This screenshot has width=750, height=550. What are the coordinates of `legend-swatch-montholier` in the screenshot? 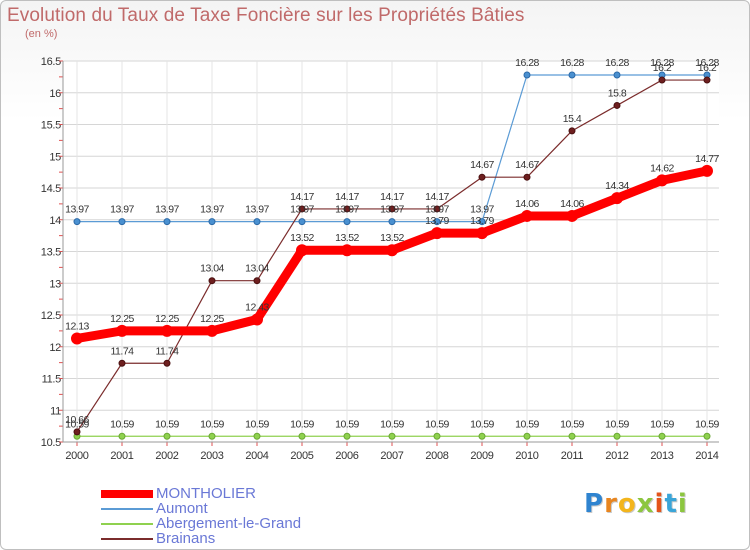 It's located at (127, 494).